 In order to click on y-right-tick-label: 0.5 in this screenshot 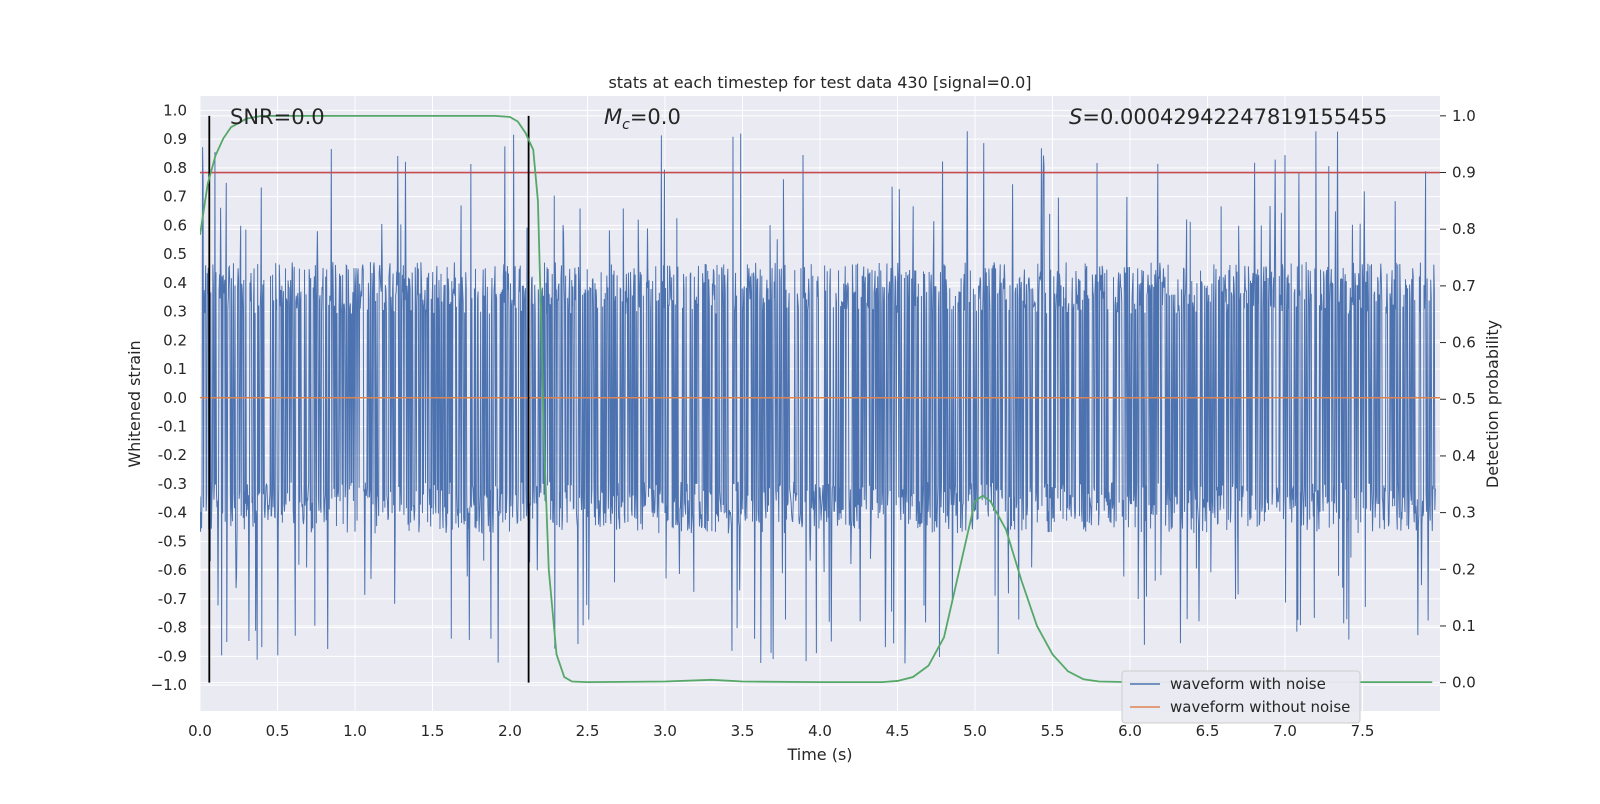, I will do `click(1464, 399)`.